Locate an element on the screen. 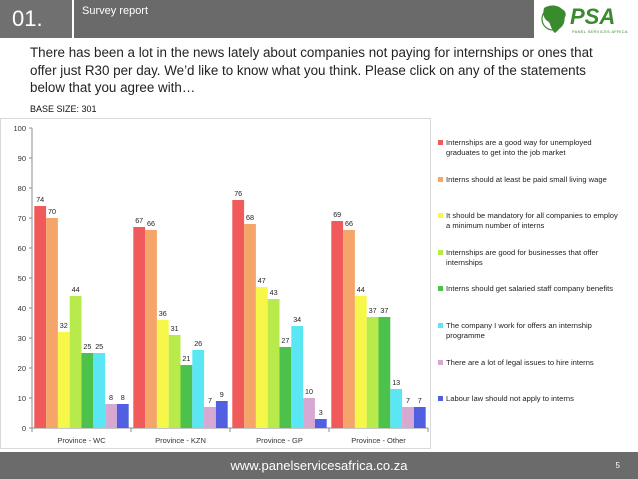 The image size is (638, 479). footer-bar: www.panelservicesafrica.co.za 5 is located at coordinates (319, 465).